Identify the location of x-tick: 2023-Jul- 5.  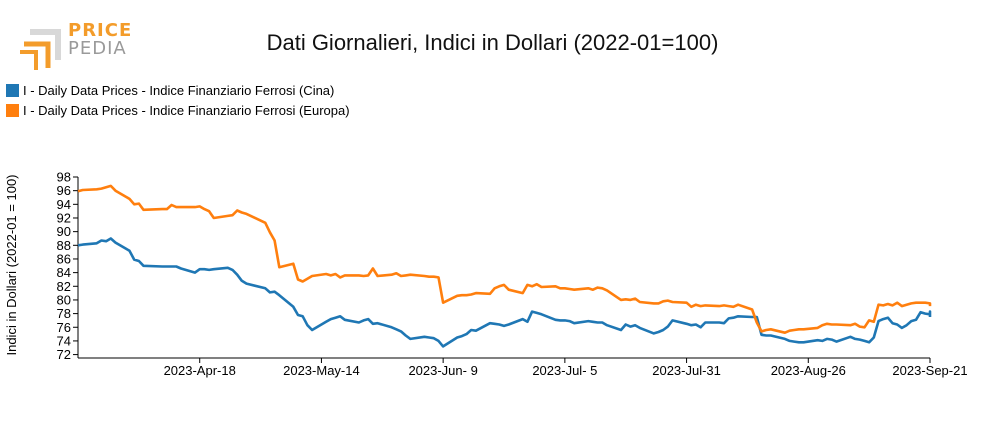
(564, 368).